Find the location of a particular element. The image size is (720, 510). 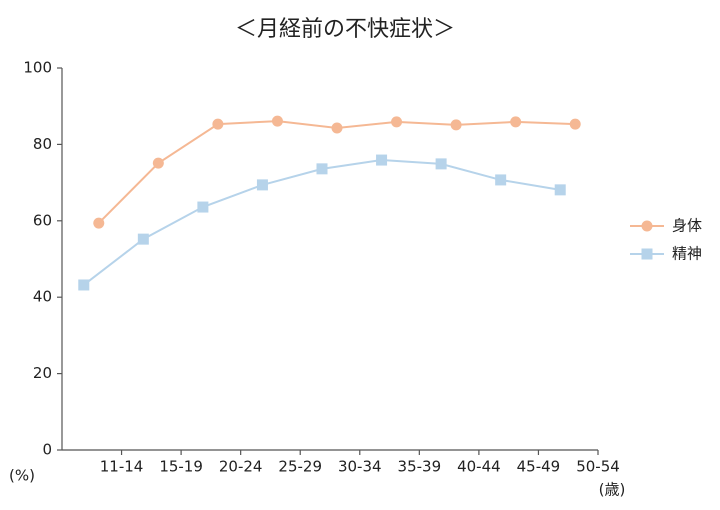

x-tick-label: 30-34 is located at coordinates (360, 467).